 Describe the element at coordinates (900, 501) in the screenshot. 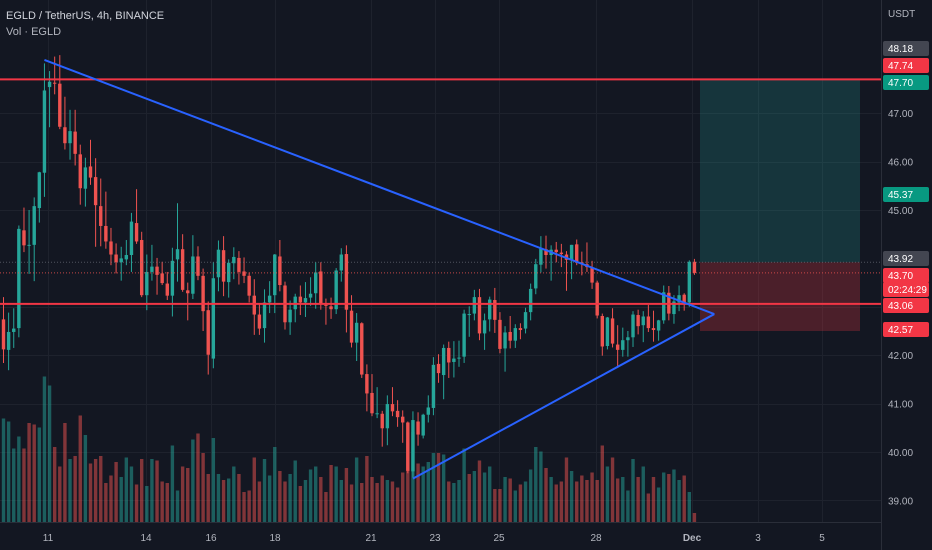

I see `y-tick-label: 39.00` at that location.